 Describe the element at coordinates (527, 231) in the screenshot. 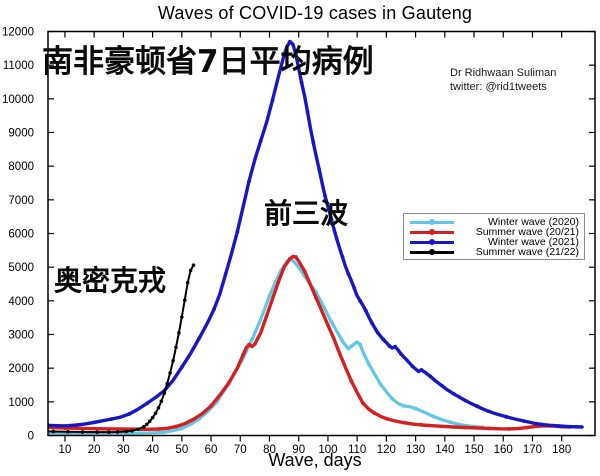

I see `legend-label: Summer wave (20/21)` at that location.